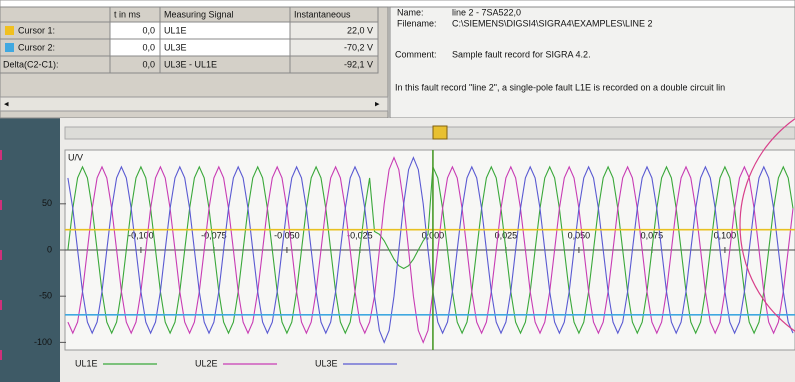 The height and width of the screenshot is (382, 795). Describe the element at coordinates (486, 12) in the screenshot. I see `name: line 2 - 7SA522,0` at that location.